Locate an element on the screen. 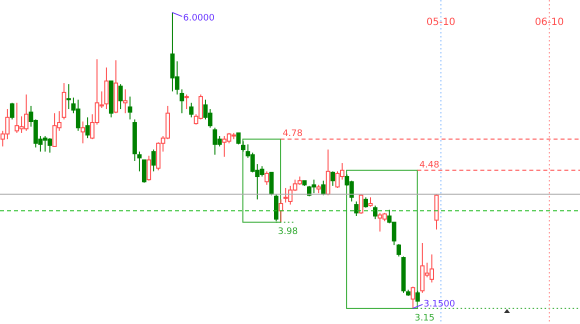 The image size is (580, 324). ref-line-label: 4.78 is located at coordinates (292, 134).